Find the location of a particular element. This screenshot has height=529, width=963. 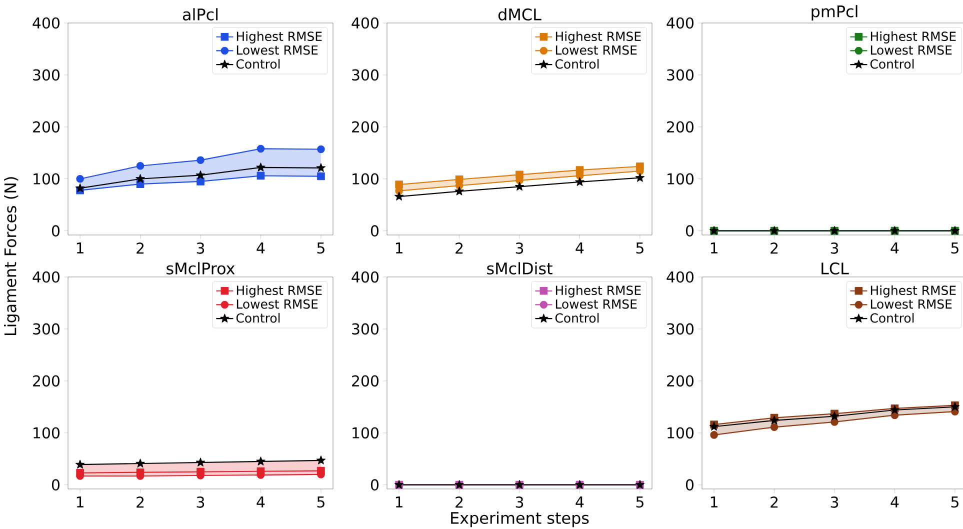

y-axis-title: Ligament Forces (N) is located at coordinates (12, 256).